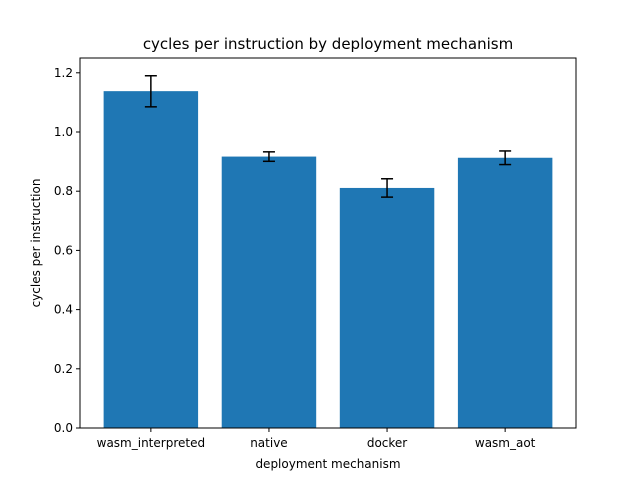 Image resolution: width=640 pixels, height=480 pixels. Describe the element at coordinates (328, 136) in the screenshot. I see `error-bars-group` at that location.